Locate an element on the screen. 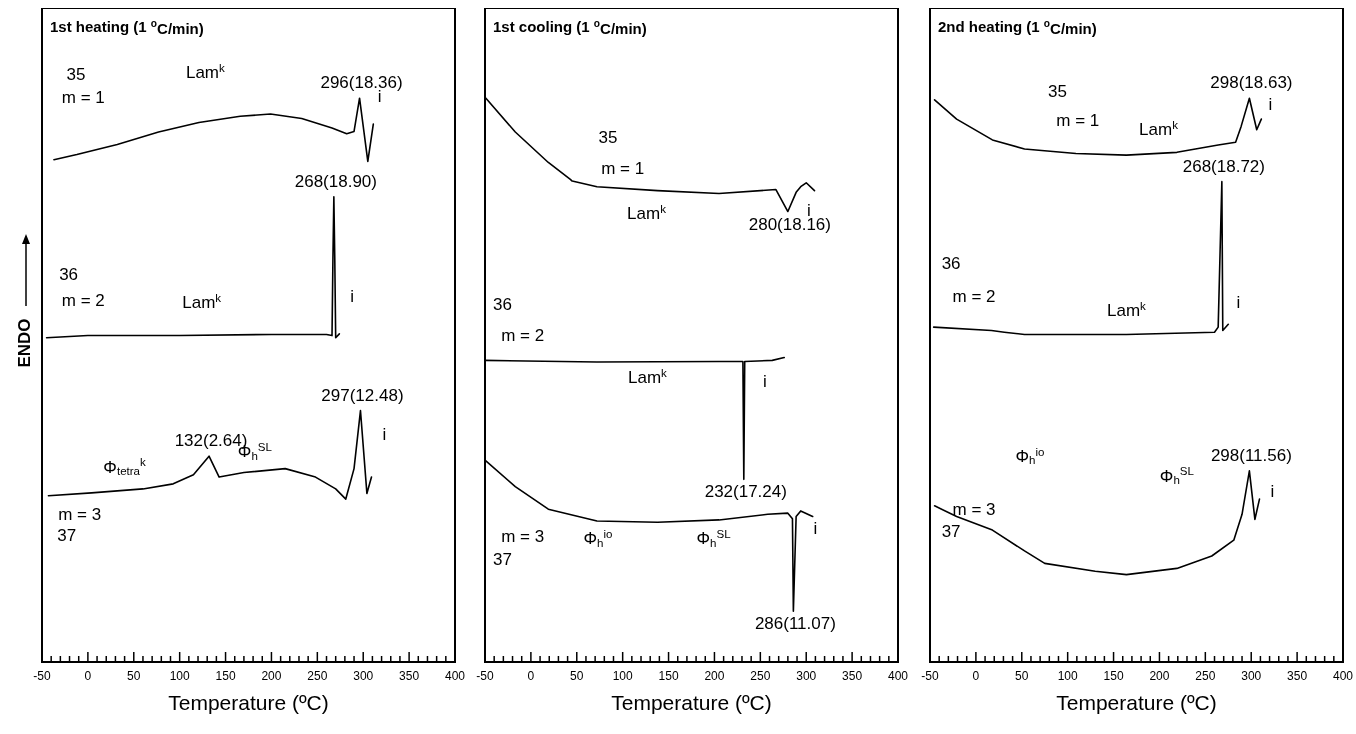 The width and height of the screenshot is (1356, 734). annotation: 298(11.56) is located at coordinates (1251, 456).